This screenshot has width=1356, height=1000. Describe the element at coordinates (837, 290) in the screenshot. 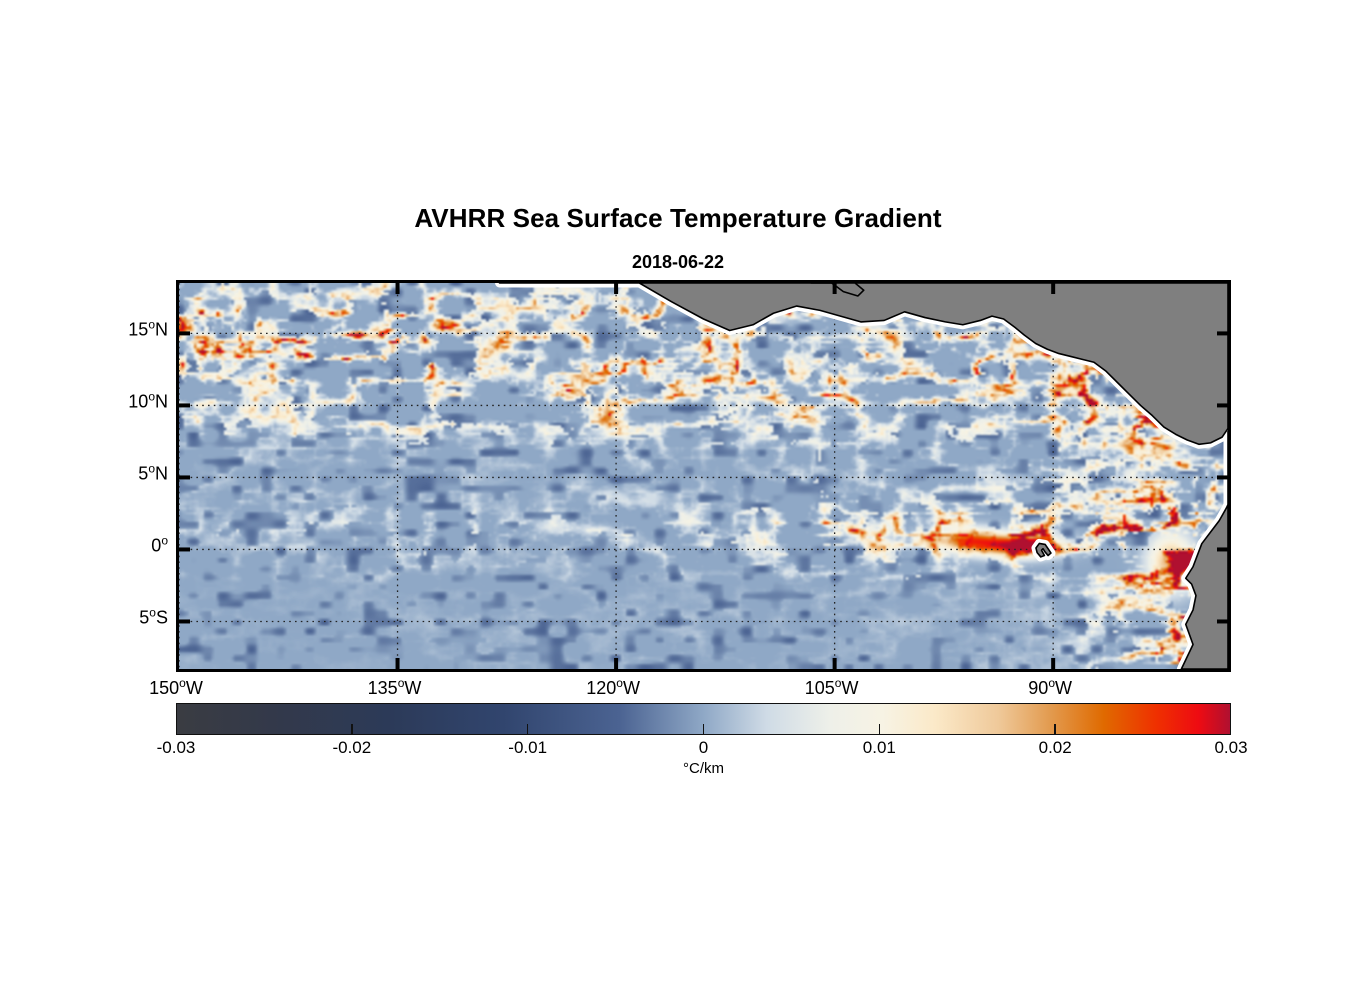

I see `land-baja-tip` at that location.